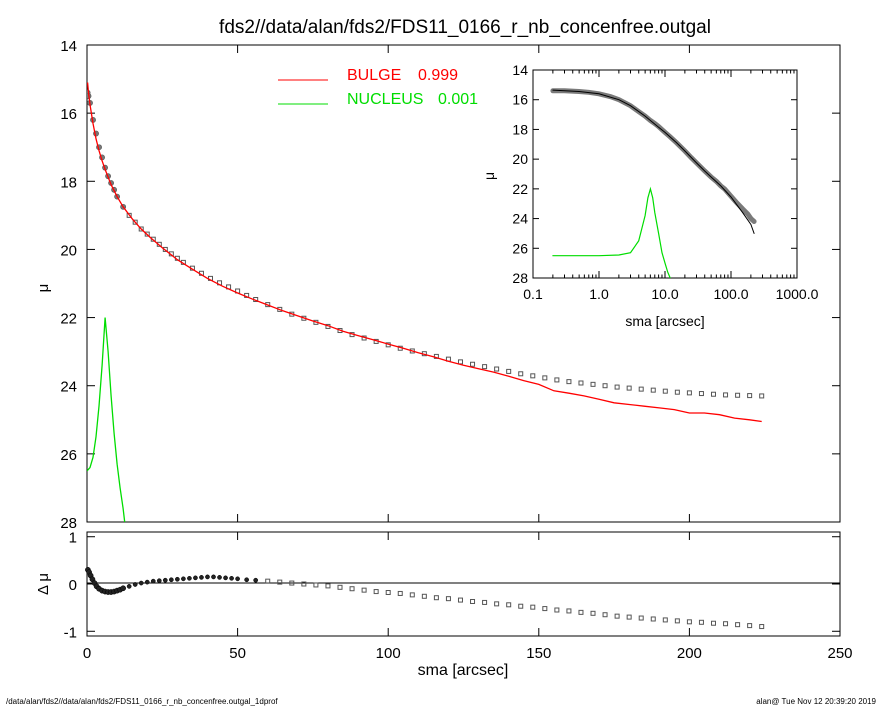 The image size is (885, 708). I want to click on inset-x-tick-label: 10.0, so click(664, 294).